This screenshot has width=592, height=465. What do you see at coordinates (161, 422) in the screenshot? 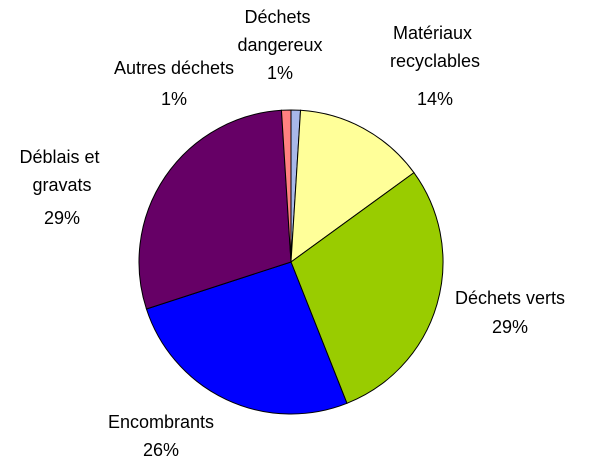
I see `slice-label: Encombrants` at bounding box center [161, 422].